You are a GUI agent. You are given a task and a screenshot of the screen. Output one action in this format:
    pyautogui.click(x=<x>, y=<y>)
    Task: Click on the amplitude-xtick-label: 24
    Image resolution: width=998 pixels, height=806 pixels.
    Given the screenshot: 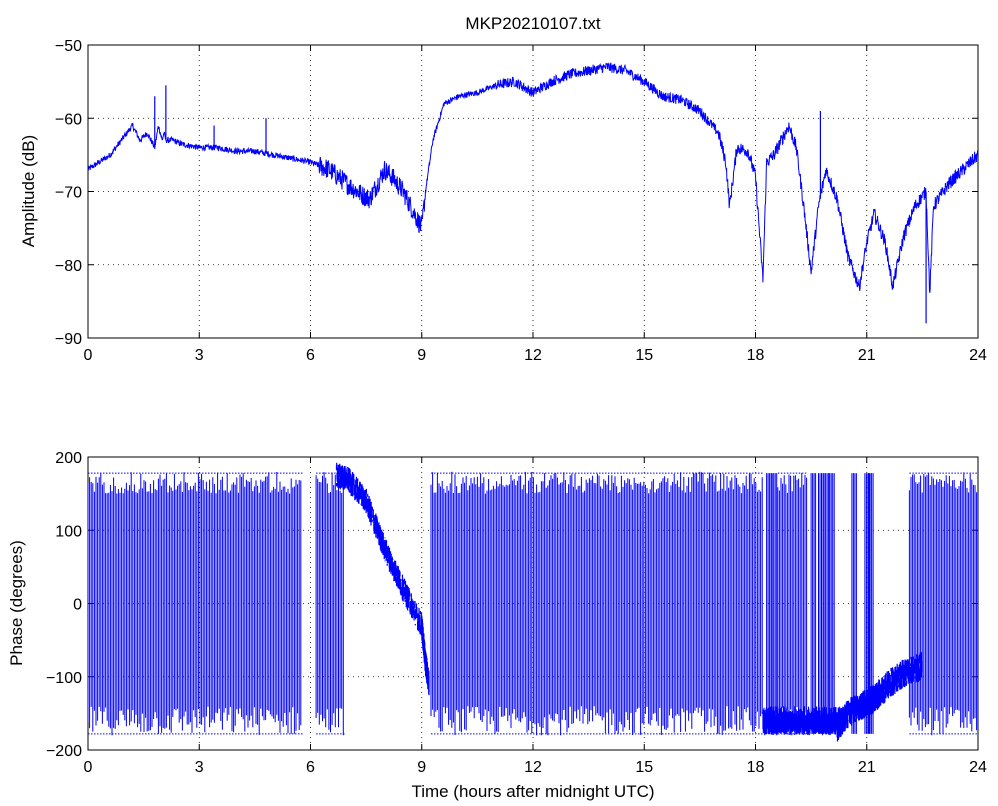 What is the action you would take?
    pyautogui.click(x=978, y=355)
    